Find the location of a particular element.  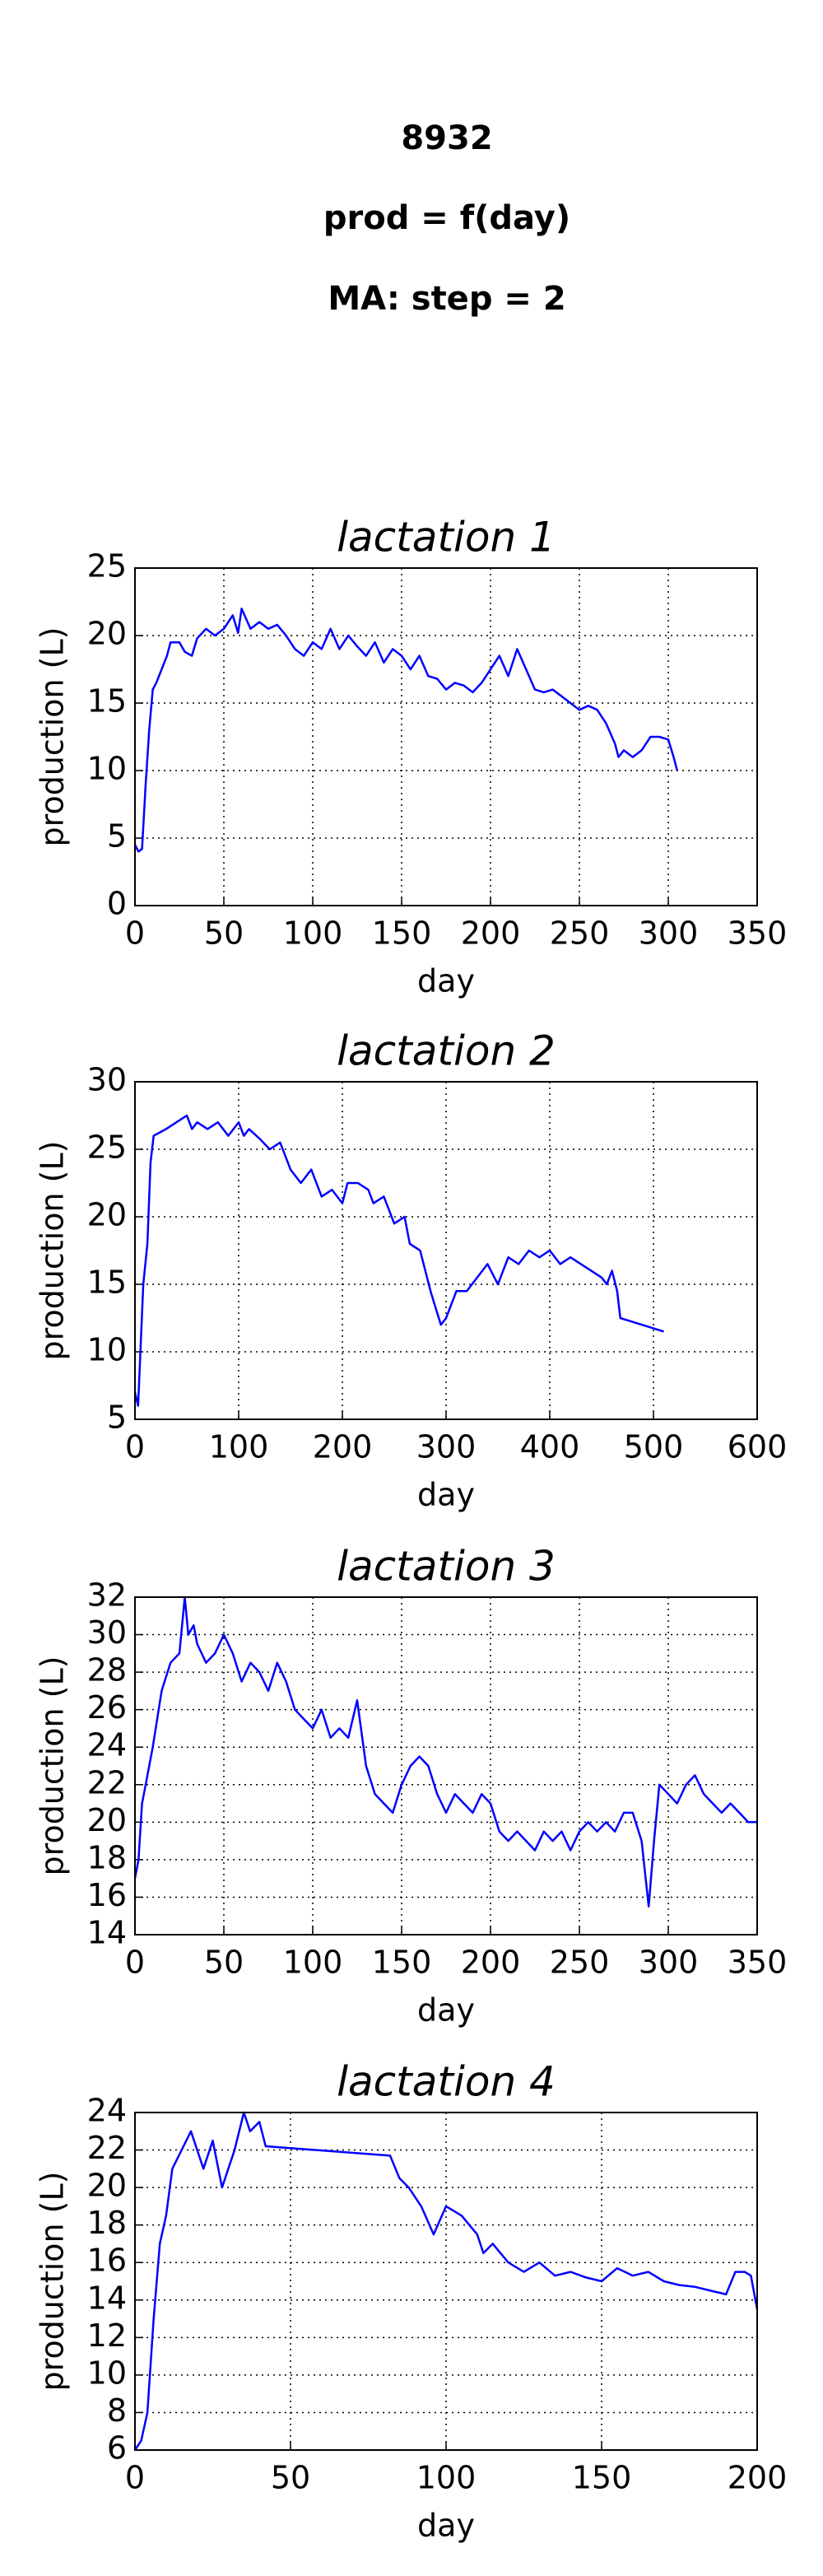

figure-title: 8932 is located at coordinates (446, 138).